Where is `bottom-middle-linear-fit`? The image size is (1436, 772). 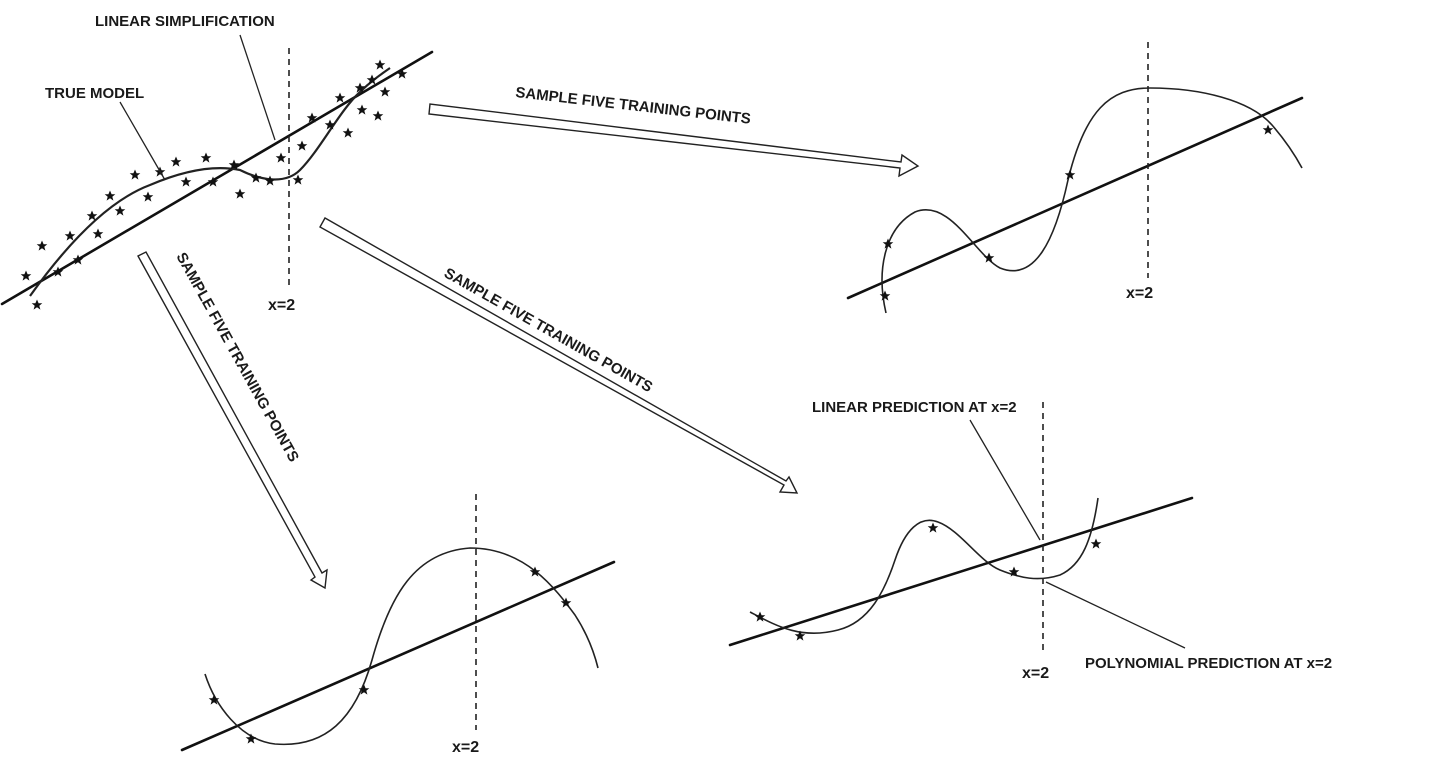
bottom-middle-linear-fit is located at coordinates (398, 656).